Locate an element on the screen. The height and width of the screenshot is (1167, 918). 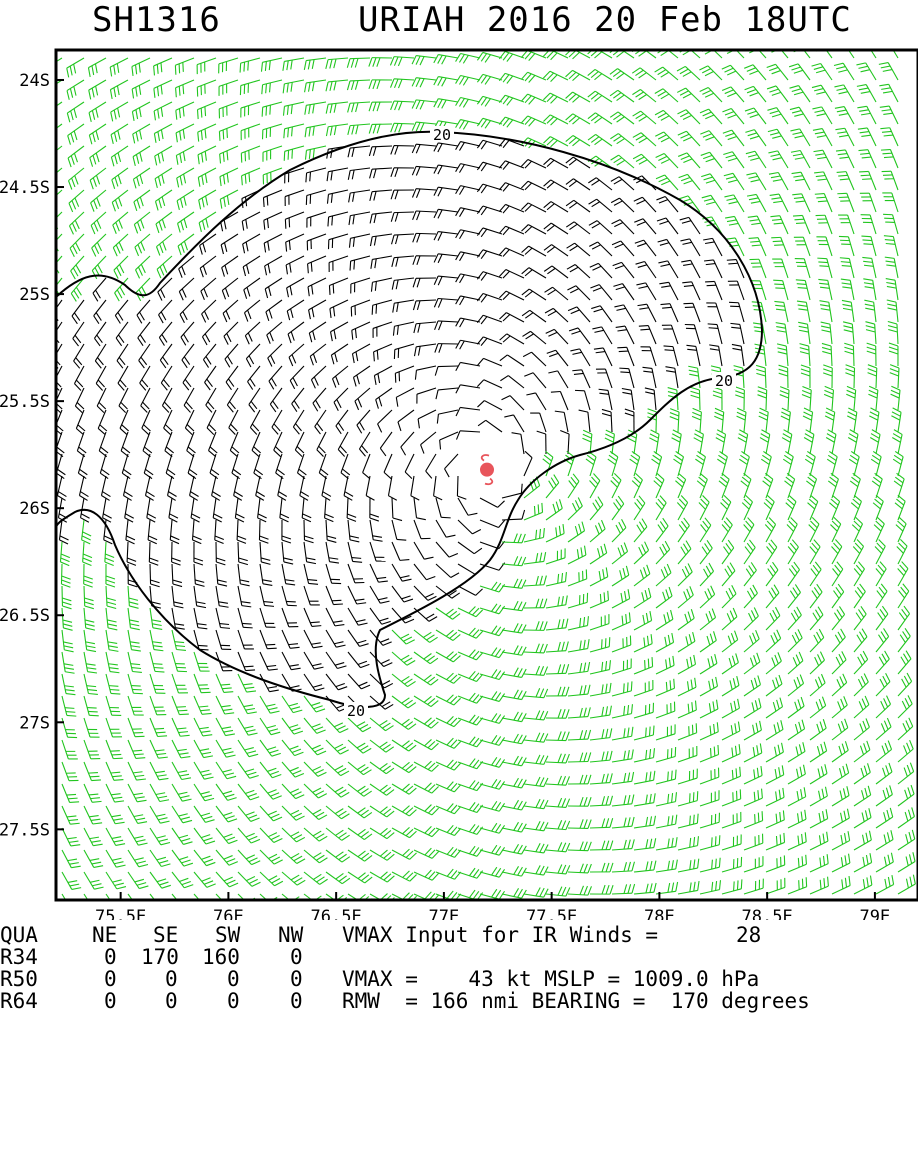
rmw-bearing-text: RMW = 166 nmi BEARING = 170 degrees is located at coordinates (576, 1001).